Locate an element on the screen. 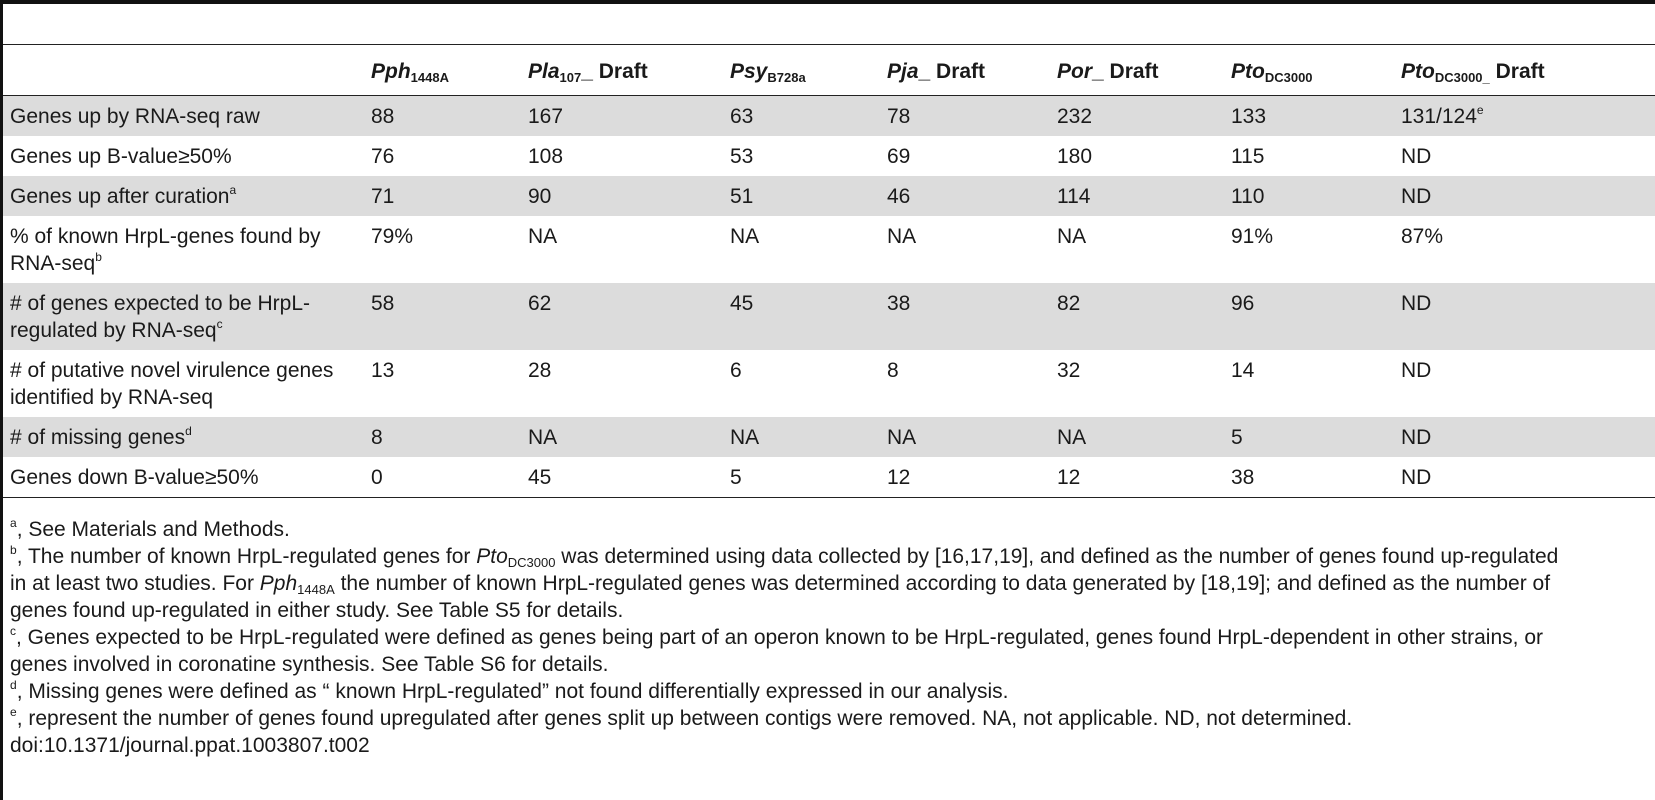  table-cell: 12 is located at coordinates (1137, 477).